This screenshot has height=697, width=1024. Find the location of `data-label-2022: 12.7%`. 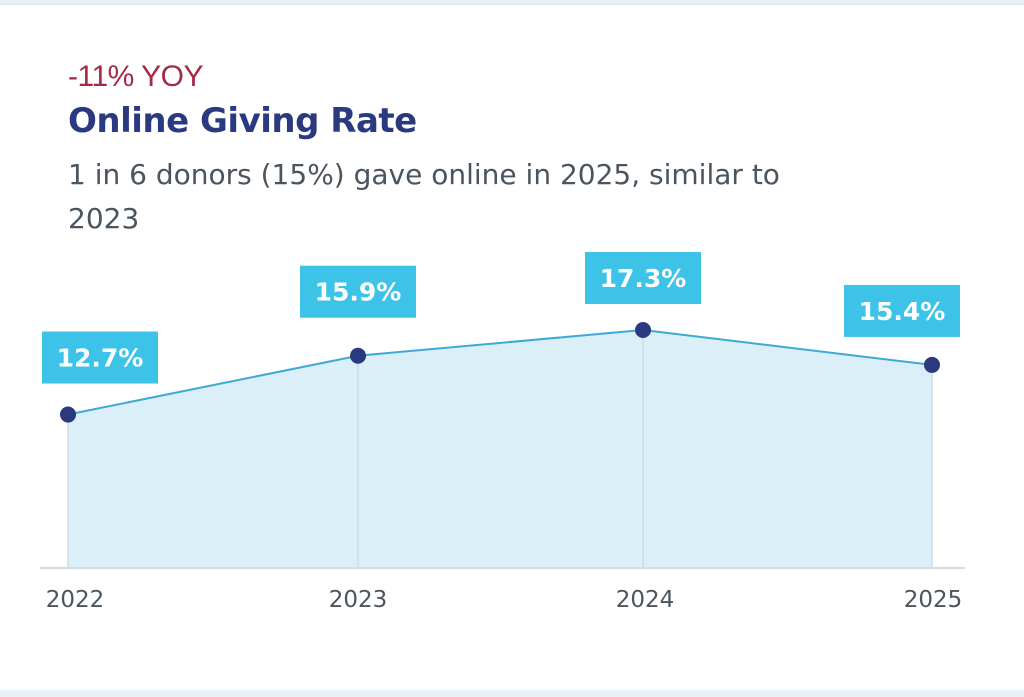

data-label-2022: 12.7% is located at coordinates (100, 358).